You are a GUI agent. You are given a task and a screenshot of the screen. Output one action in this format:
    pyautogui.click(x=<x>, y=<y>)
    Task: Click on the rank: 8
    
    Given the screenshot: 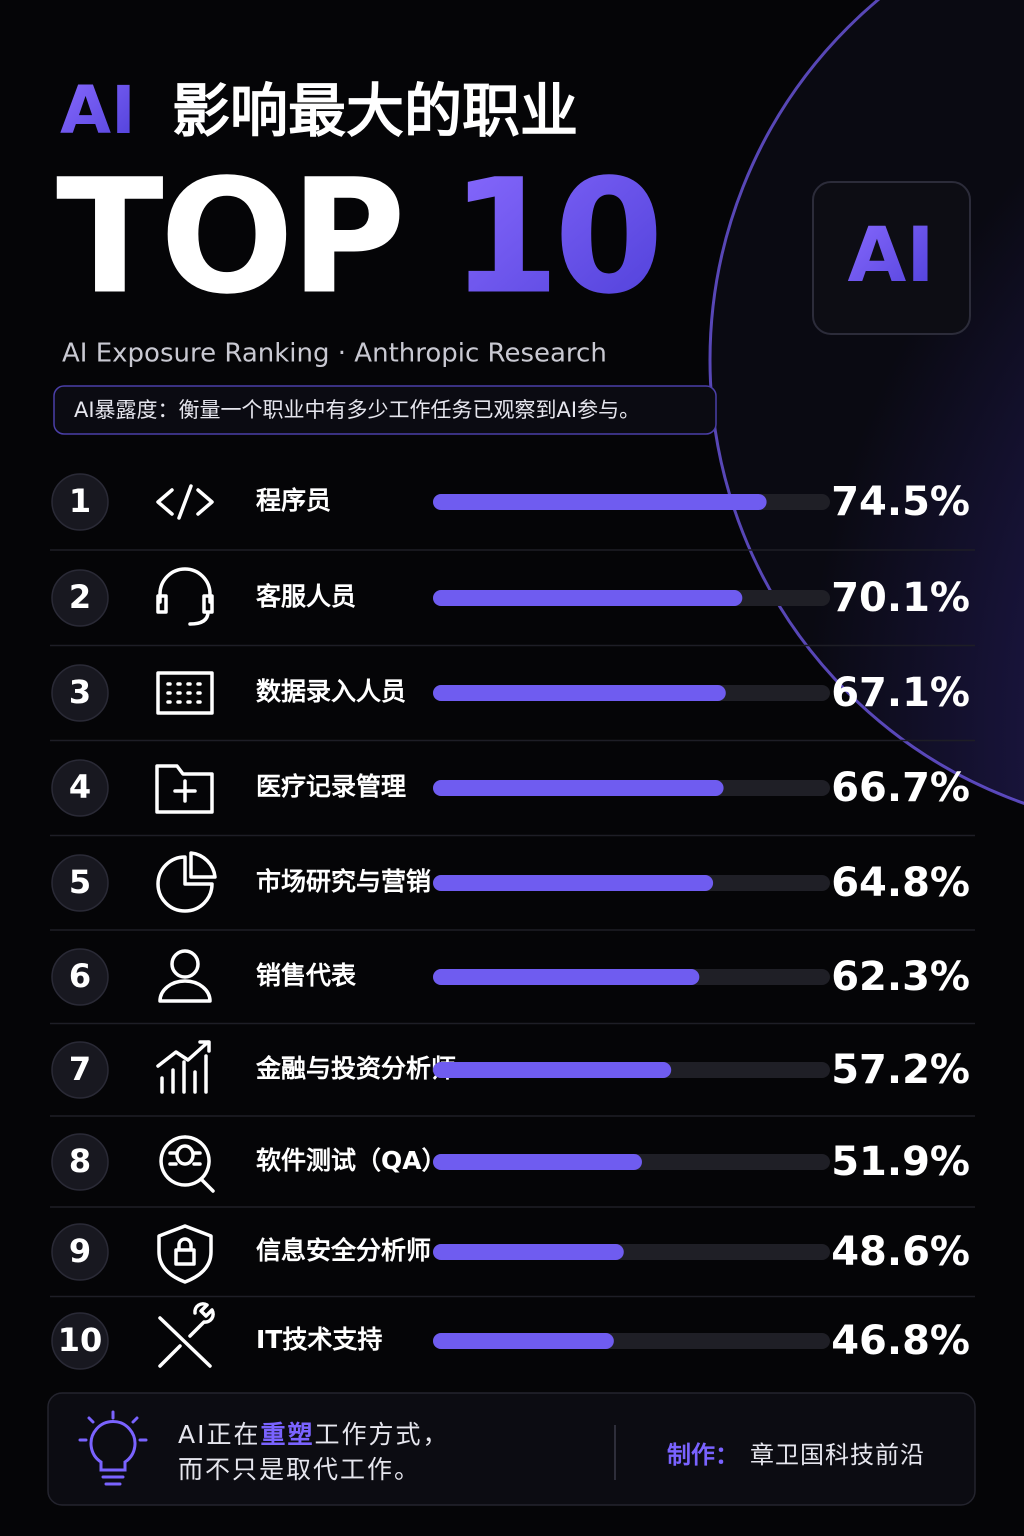 What is the action you would take?
    pyautogui.click(x=80, y=1161)
    